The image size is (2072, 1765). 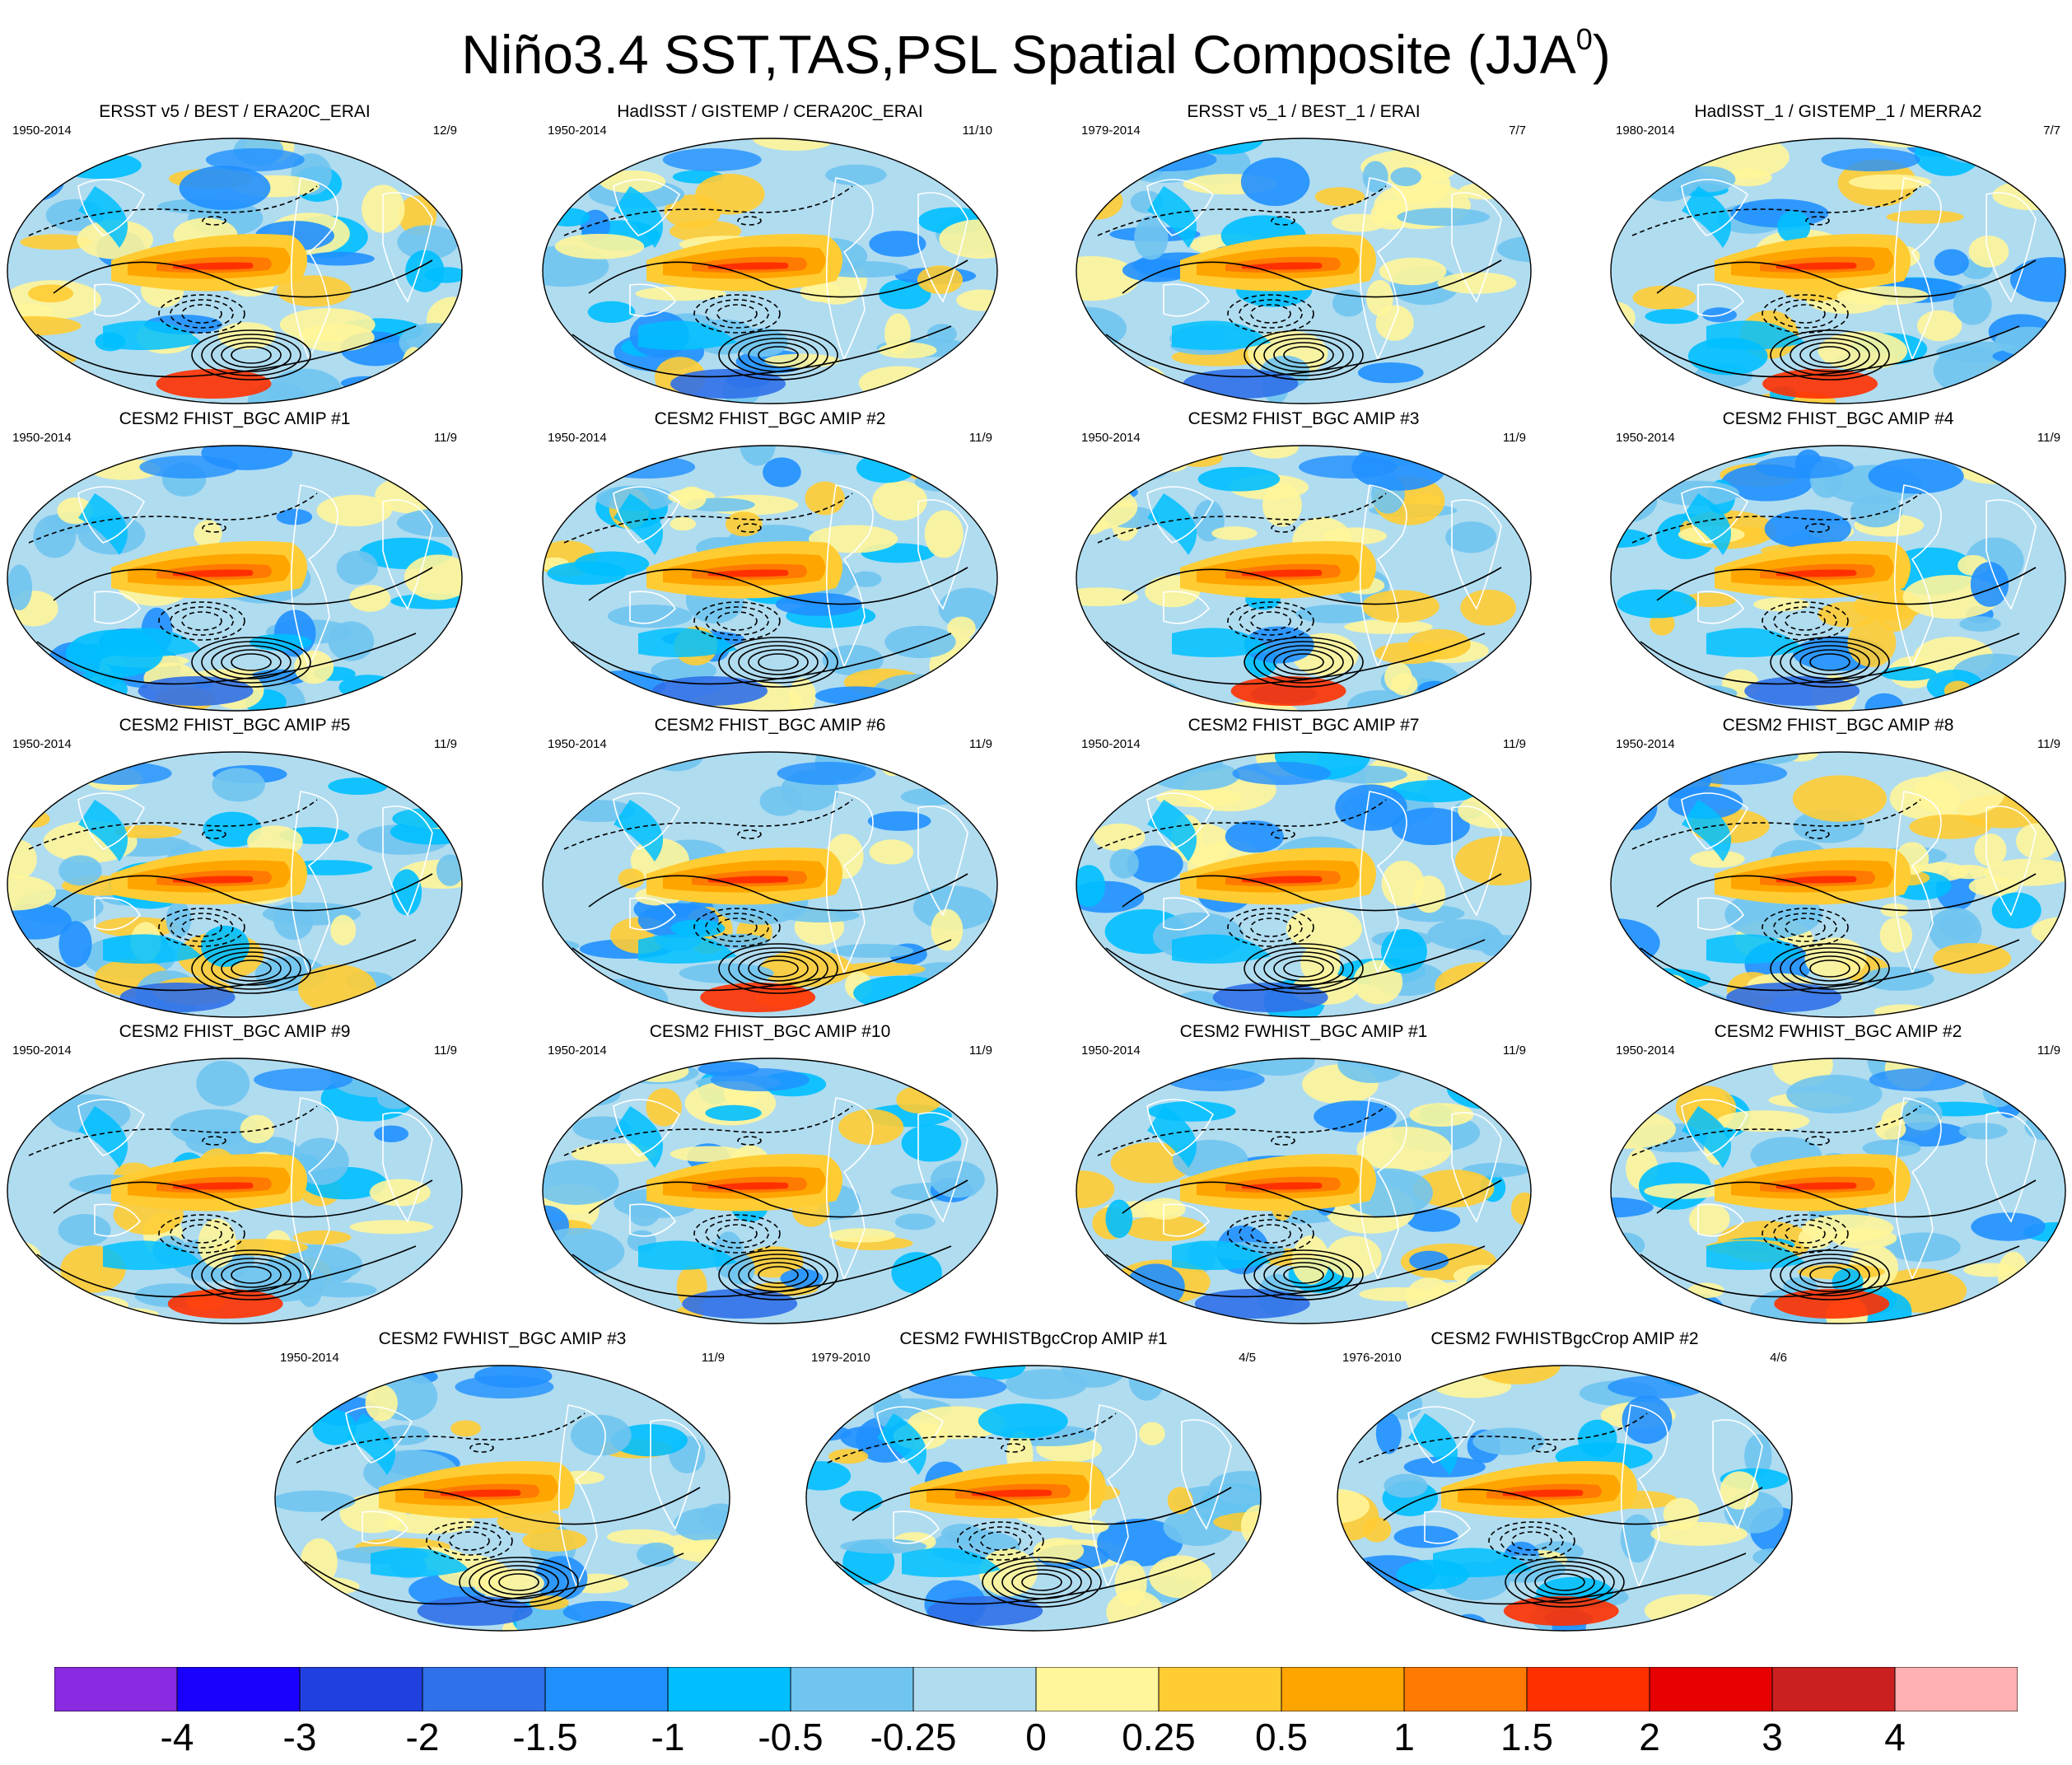 What do you see at coordinates (1838, 418) in the screenshot?
I see `panel-title: CESM2 FHIST_BGC AMIP #4` at bounding box center [1838, 418].